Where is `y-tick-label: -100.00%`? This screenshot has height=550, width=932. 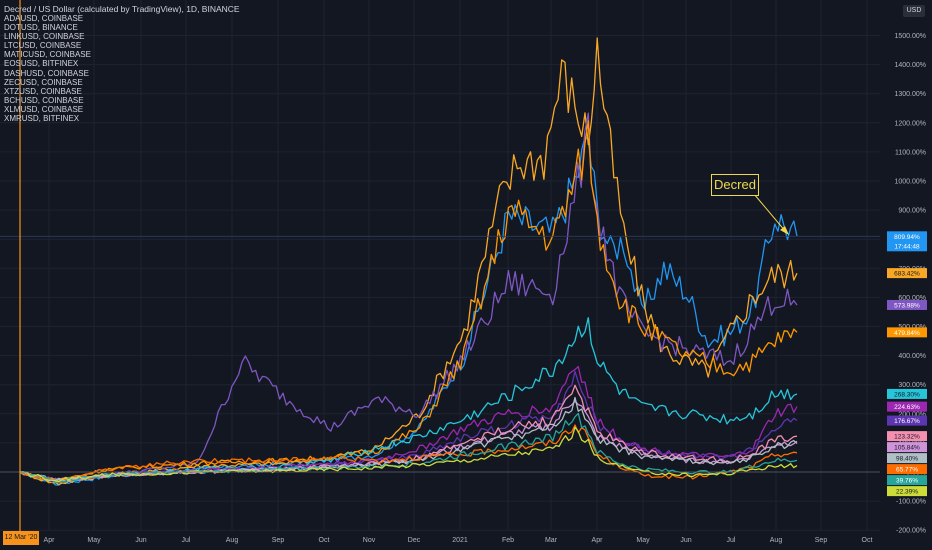 y-tick-label: -100.00% is located at coordinates (911, 502).